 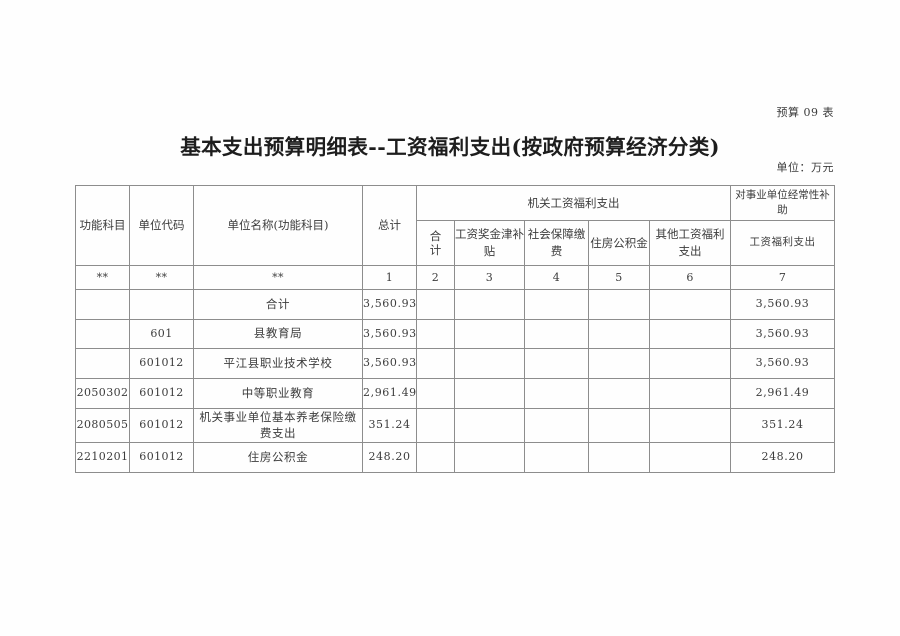 What do you see at coordinates (619, 243) in the screenshot?
I see `header-housing-fund: 住房公积金` at bounding box center [619, 243].